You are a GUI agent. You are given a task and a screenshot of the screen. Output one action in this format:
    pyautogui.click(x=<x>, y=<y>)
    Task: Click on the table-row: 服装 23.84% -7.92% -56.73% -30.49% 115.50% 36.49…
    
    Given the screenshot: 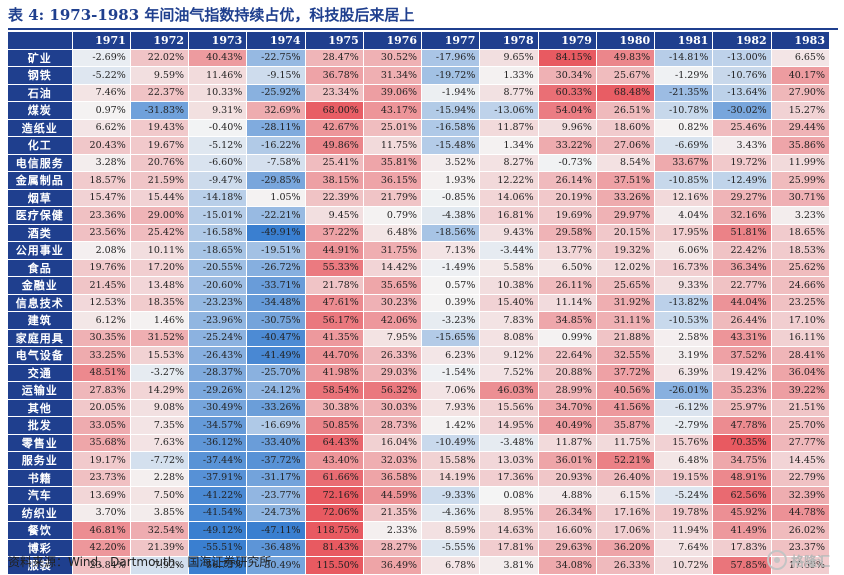 What is the action you would take?
    pyautogui.click(x=419, y=565)
    